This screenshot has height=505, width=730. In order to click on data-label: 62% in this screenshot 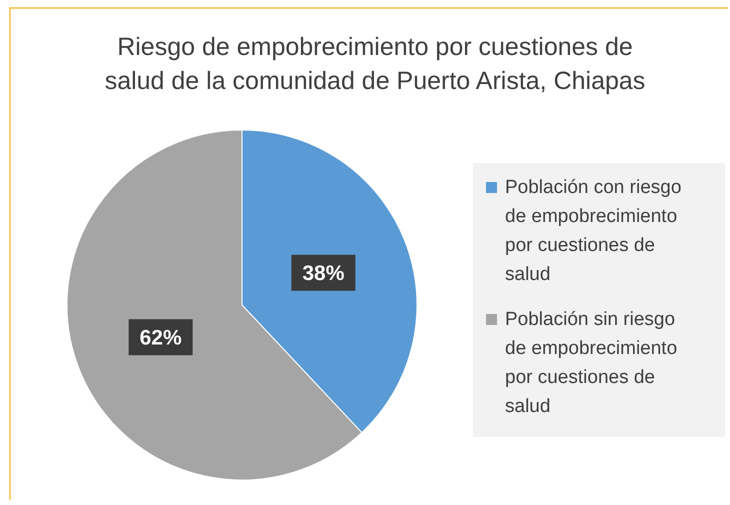, I will do `click(161, 338)`.